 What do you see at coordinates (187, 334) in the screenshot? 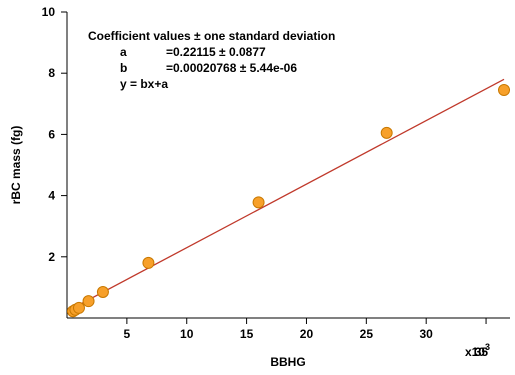
I see `x-tick-label: 10` at bounding box center [187, 334].